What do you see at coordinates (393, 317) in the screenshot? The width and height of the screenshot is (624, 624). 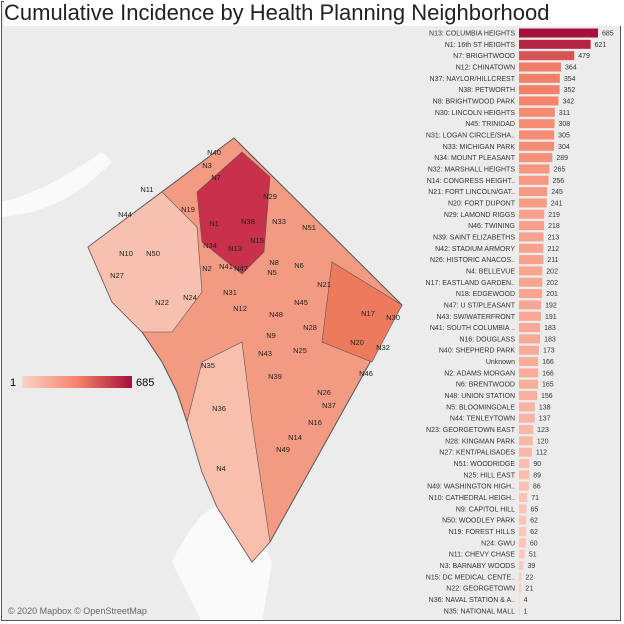 I see `map-label: N30` at bounding box center [393, 317].